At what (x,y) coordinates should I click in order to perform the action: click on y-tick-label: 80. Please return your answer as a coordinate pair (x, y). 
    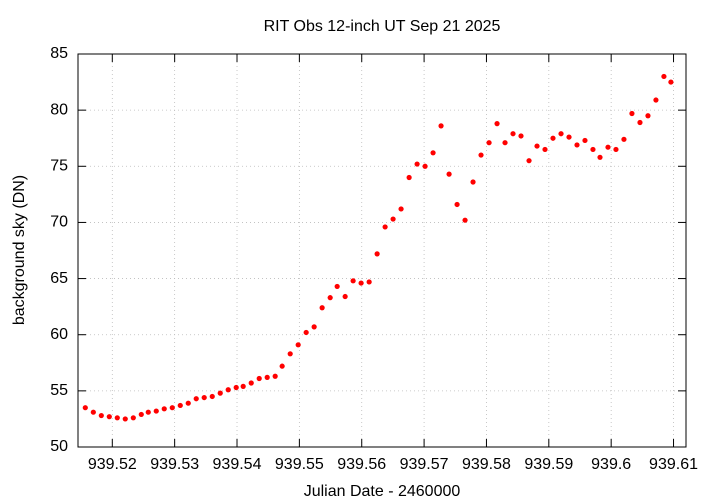
    Looking at the image, I should click on (59, 109).